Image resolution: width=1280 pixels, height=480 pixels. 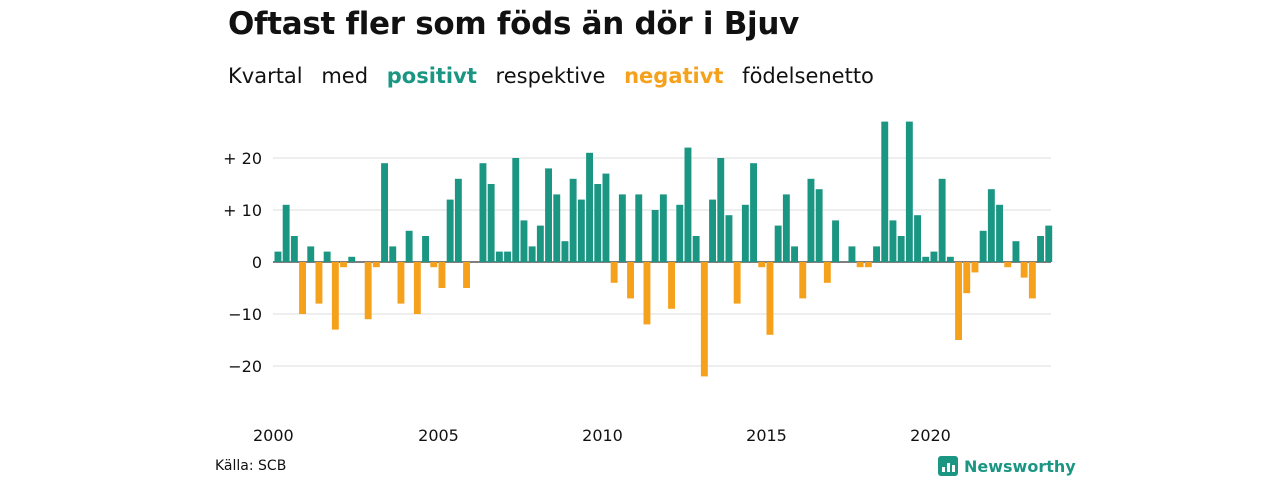 What do you see at coordinates (245, 366) in the screenshot?
I see `y-tick-label: −20` at bounding box center [245, 366].